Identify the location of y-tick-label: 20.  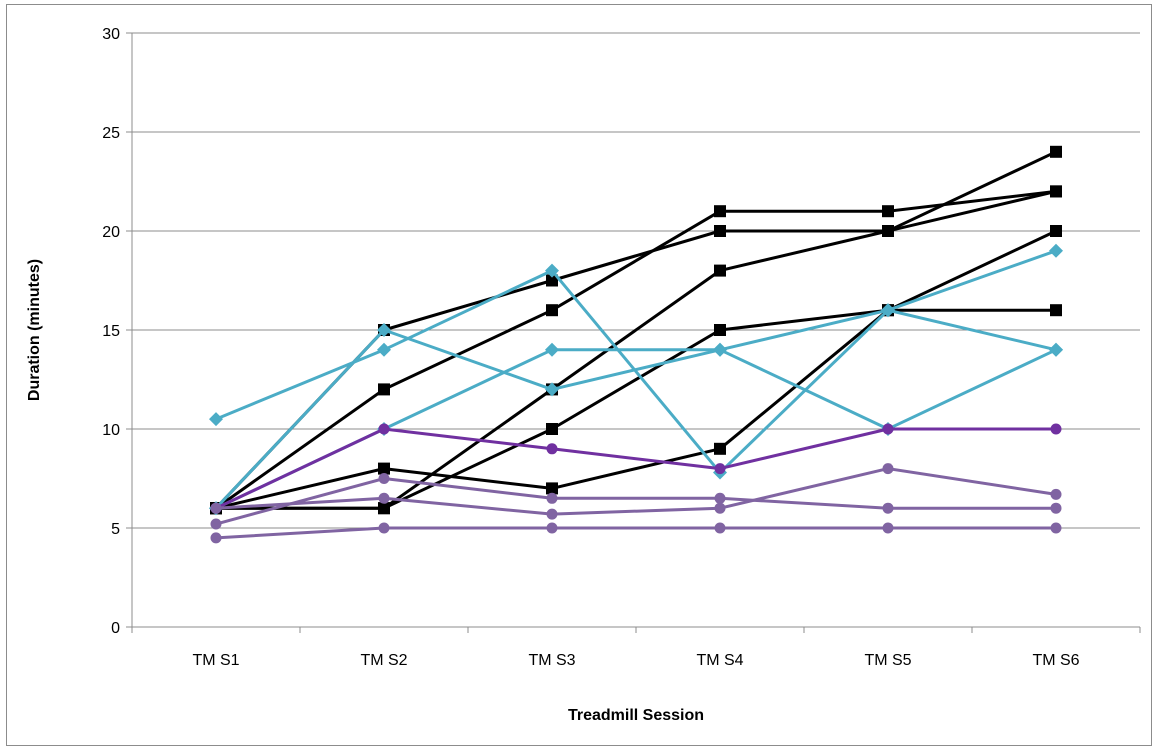
(111, 232).